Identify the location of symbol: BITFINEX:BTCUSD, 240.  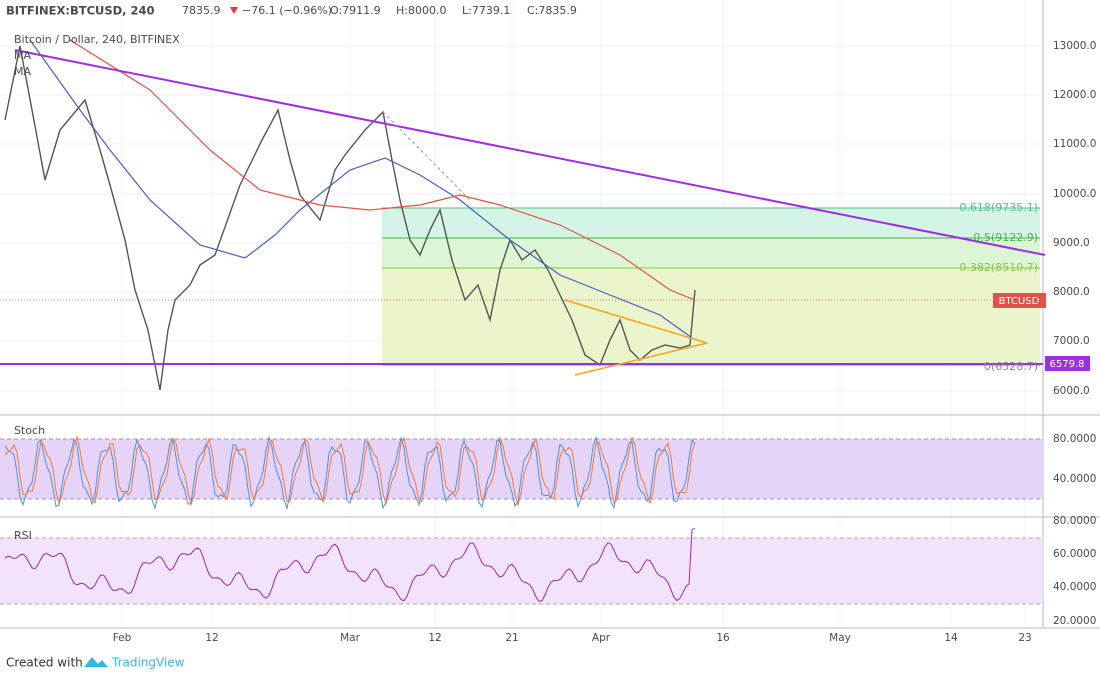
(80, 11).